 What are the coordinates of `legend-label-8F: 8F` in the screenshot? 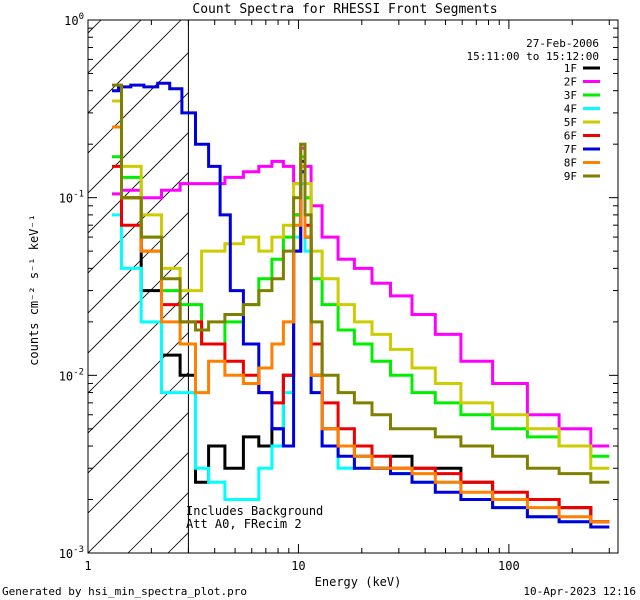 It's located at (570, 163).